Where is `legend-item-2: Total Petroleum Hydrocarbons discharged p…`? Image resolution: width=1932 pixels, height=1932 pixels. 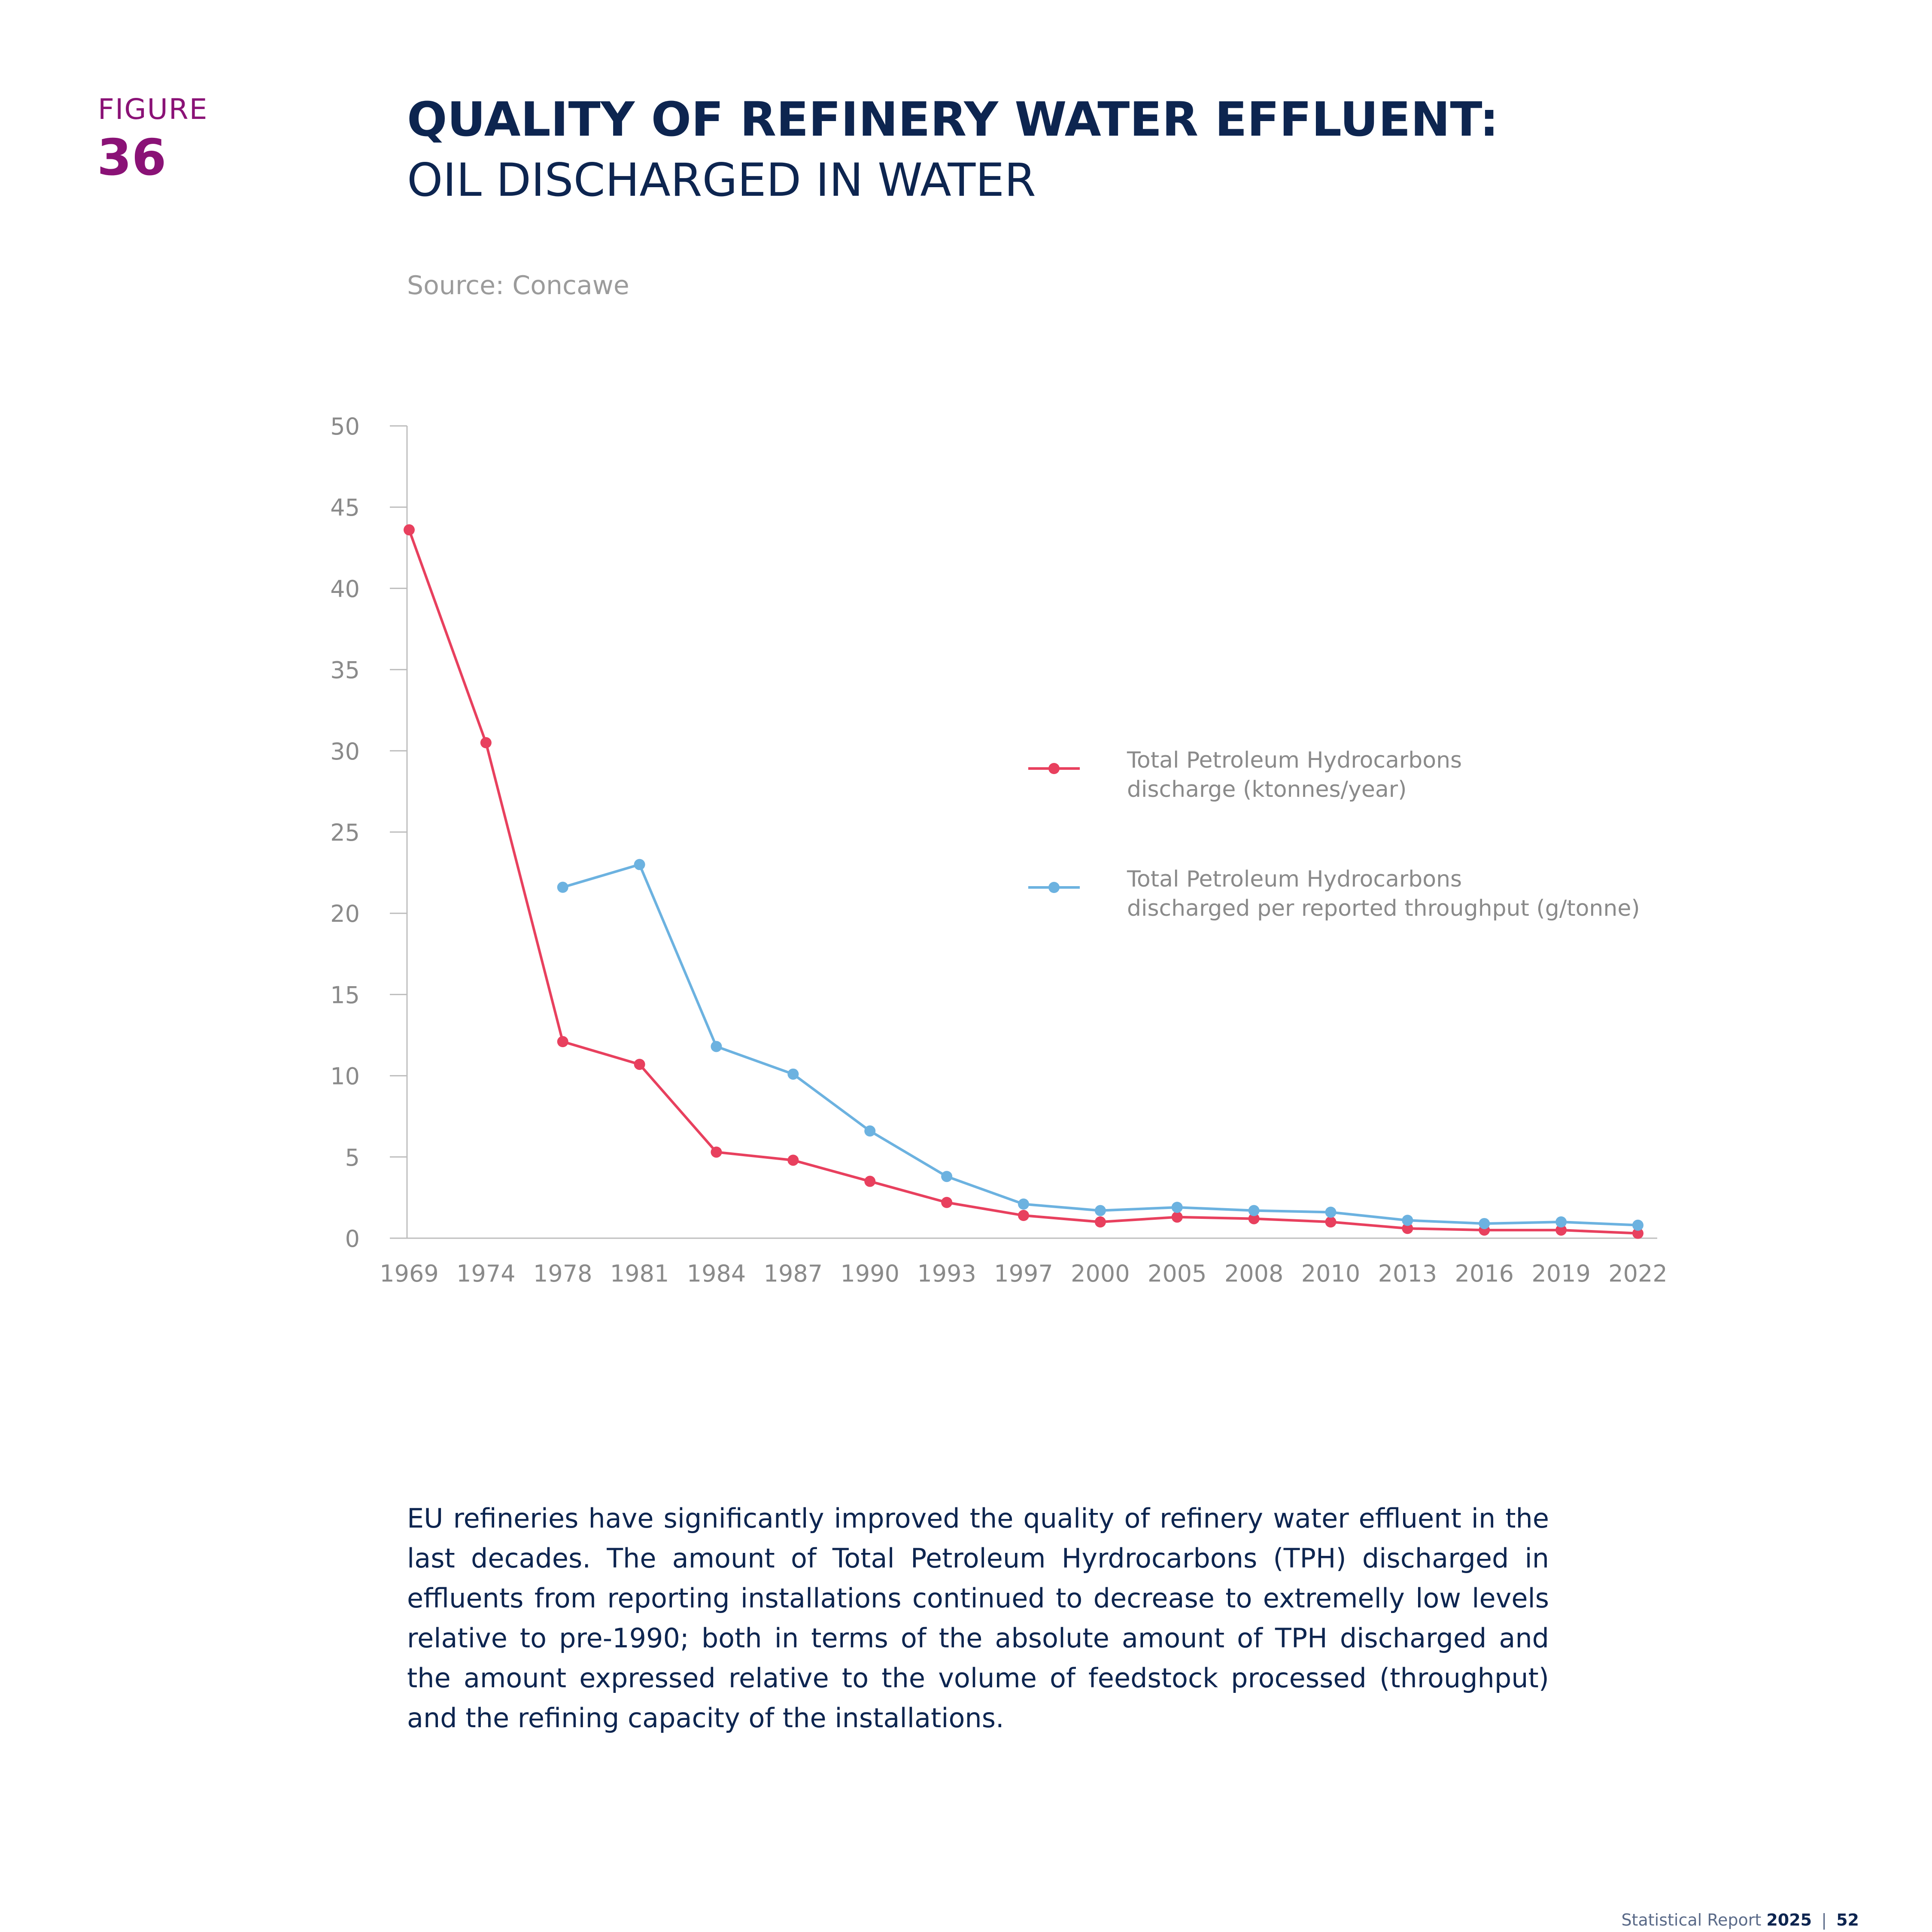 legend-item-2: Total Petroleum Hydrocarbons discharged p… is located at coordinates (1334, 893).